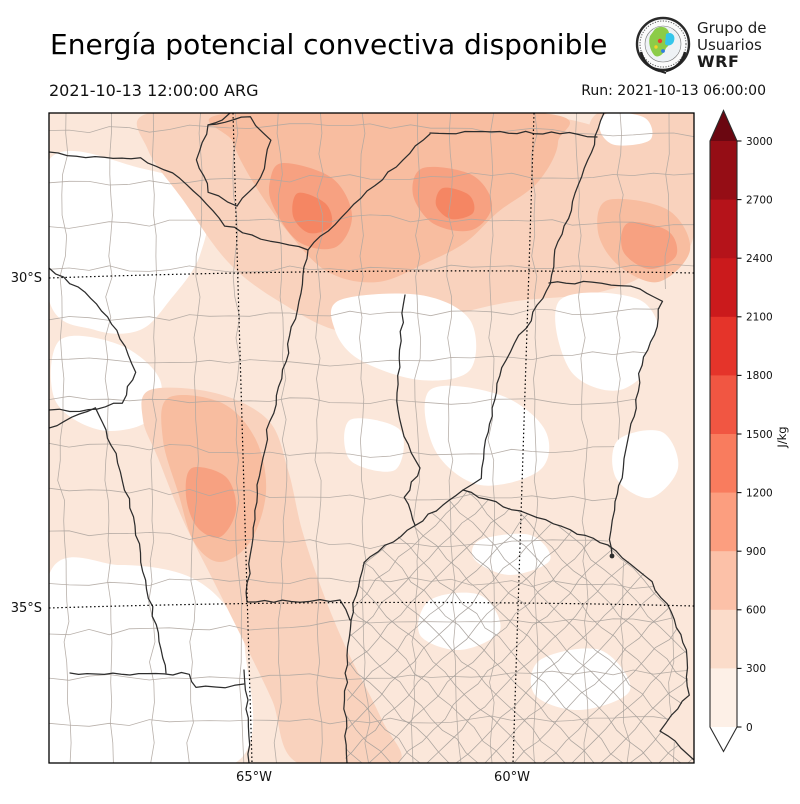 The width and height of the screenshot is (800, 804). What do you see at coordinates (329, 44) in the screenshot?
I see `page-title: Energía potencial convectiva disponible` at bounding box center [329, 44].